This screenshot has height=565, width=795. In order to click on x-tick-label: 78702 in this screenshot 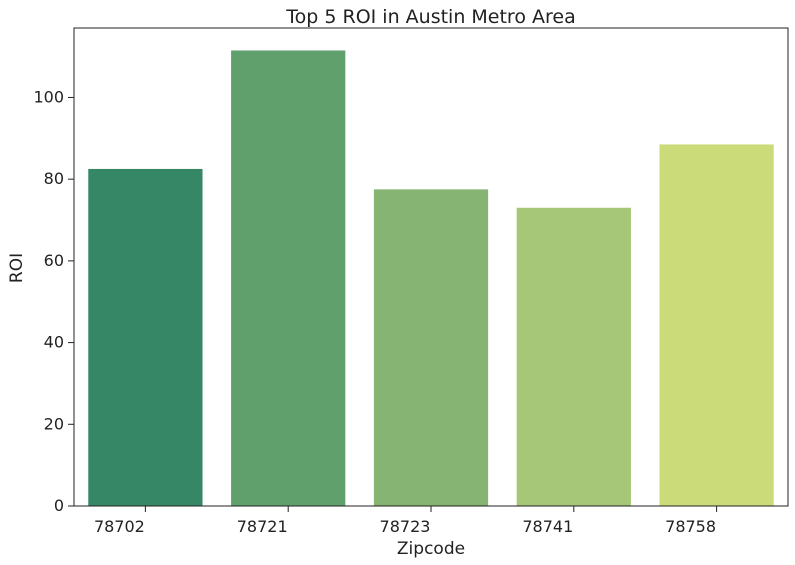, I will do `click(119, 526)`.